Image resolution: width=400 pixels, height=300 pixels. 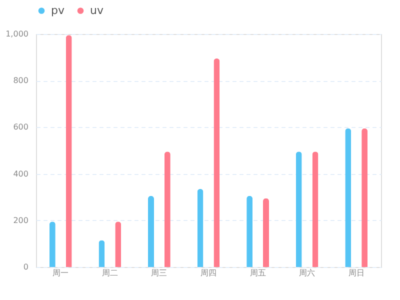 I want to click on x-tick-label: 周五, so click(x=258, y=273).